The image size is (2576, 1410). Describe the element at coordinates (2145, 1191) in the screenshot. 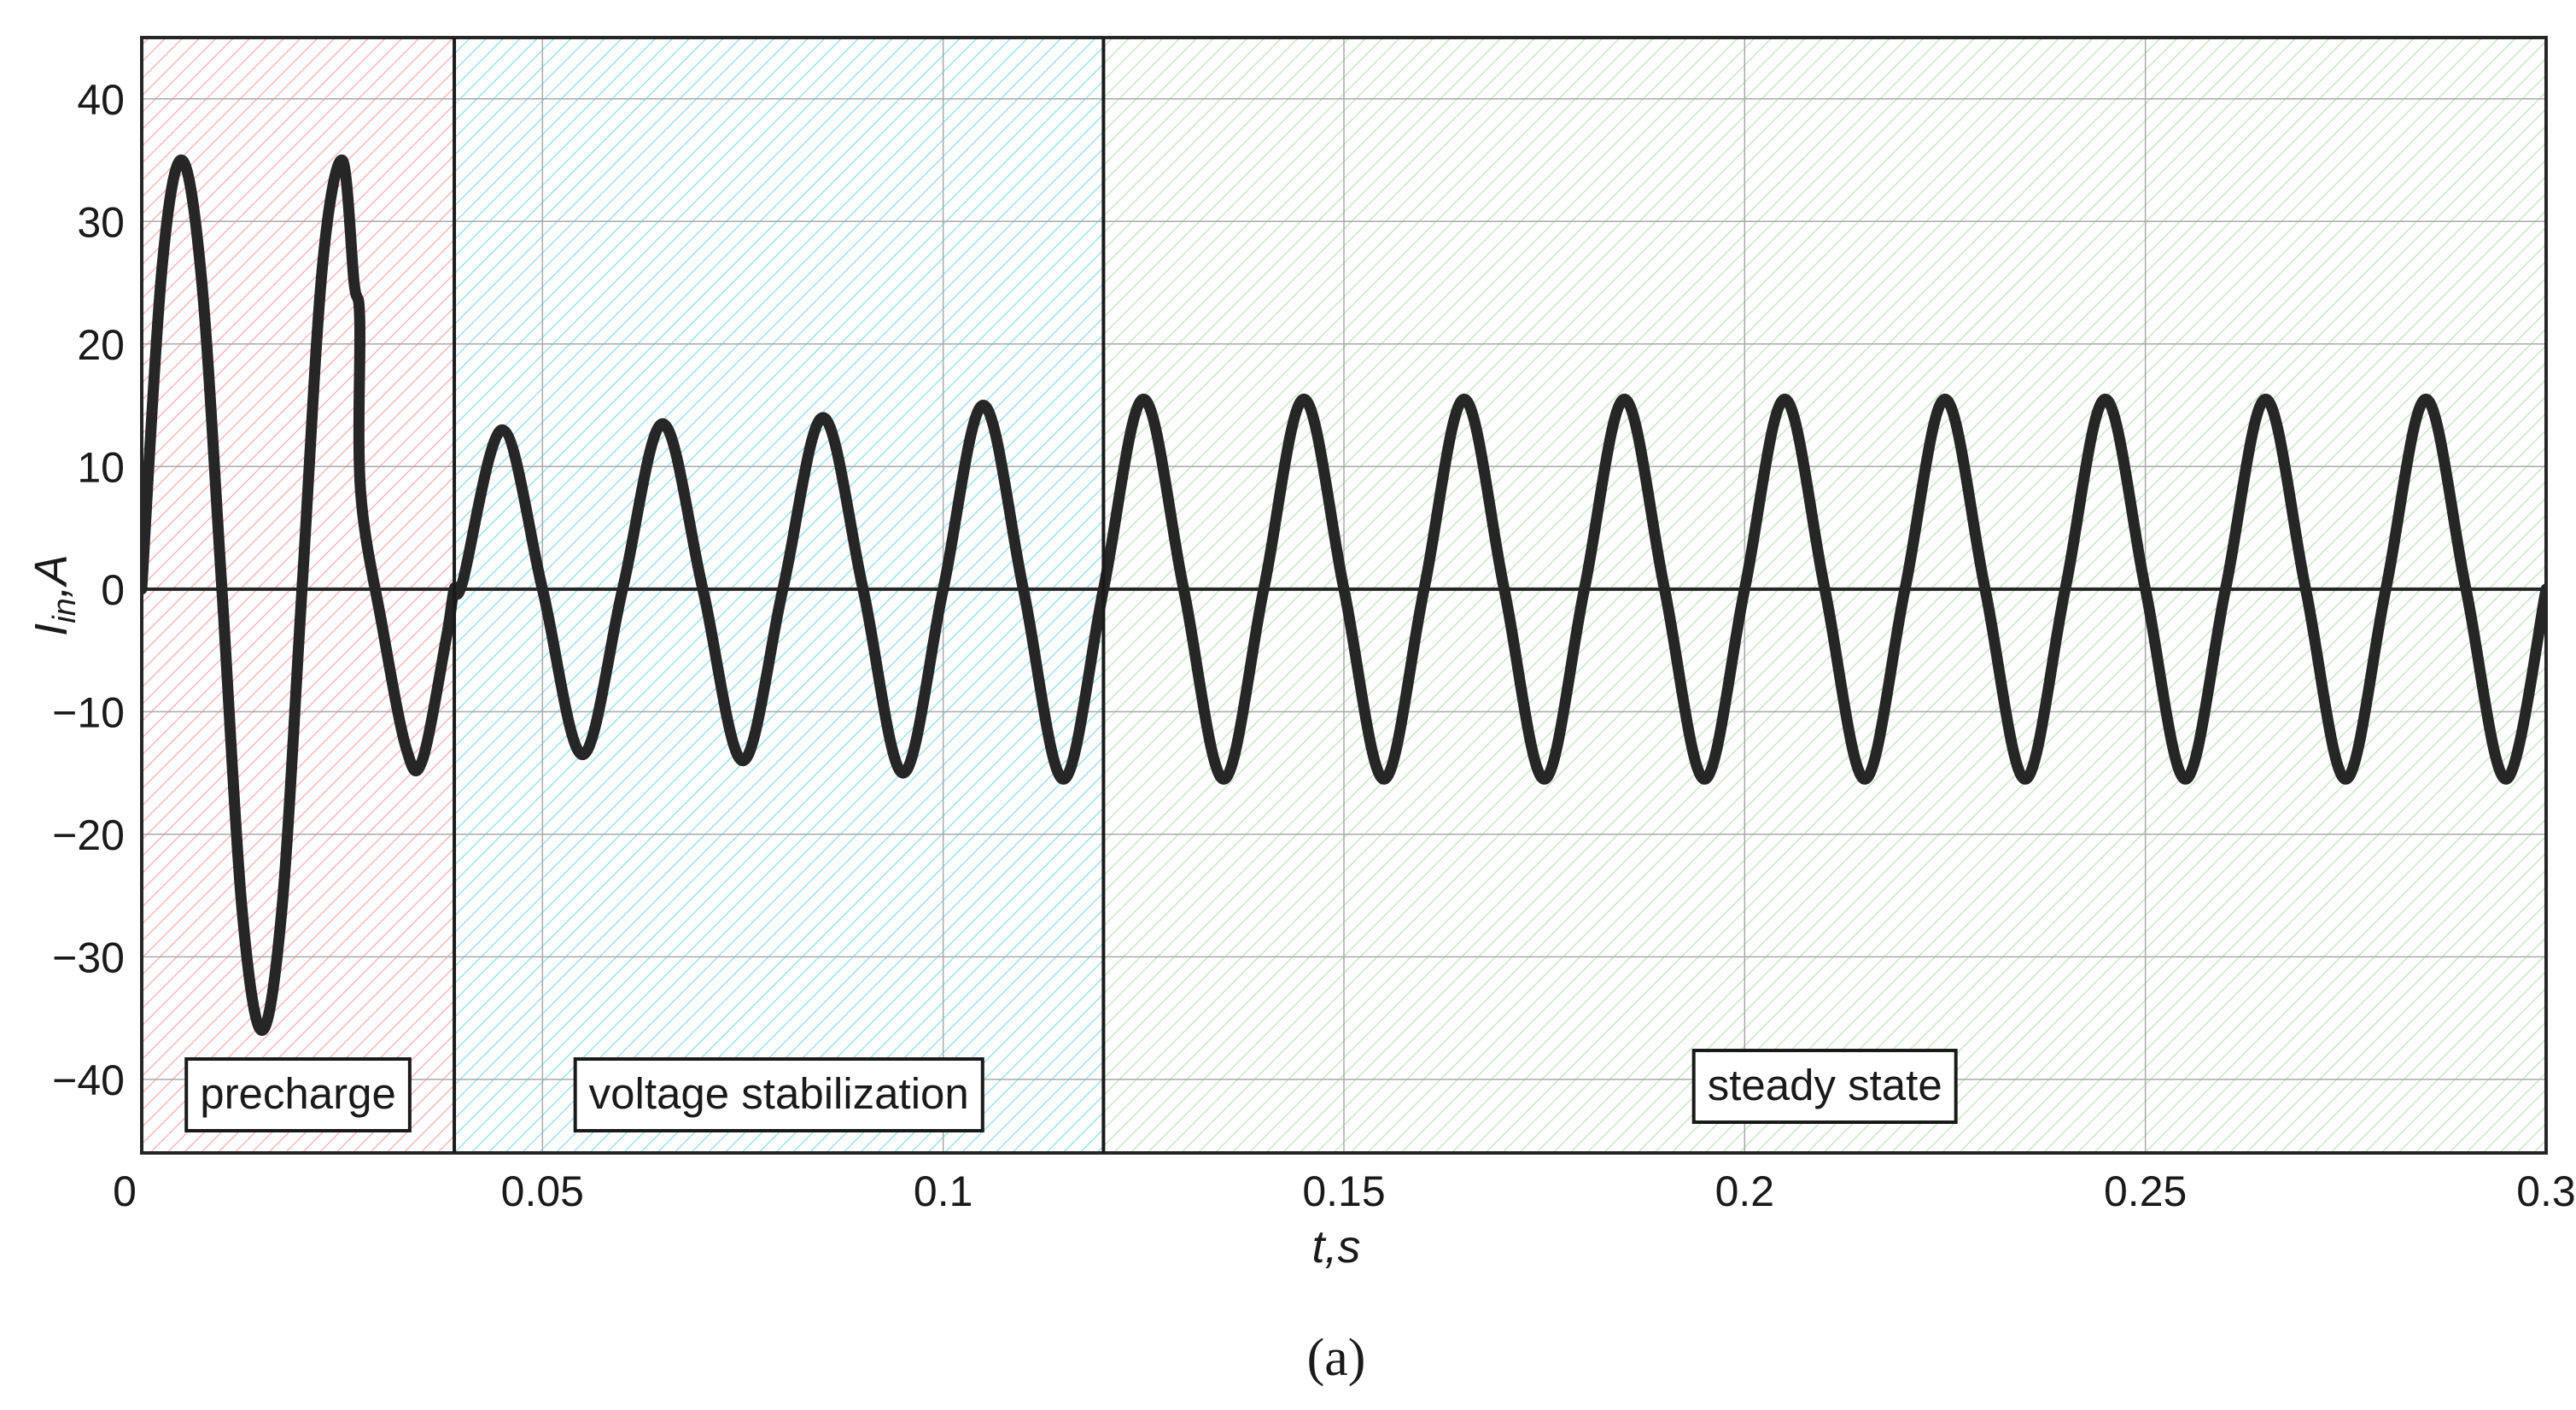

I see `x-tick-label: 0.25` at that location.